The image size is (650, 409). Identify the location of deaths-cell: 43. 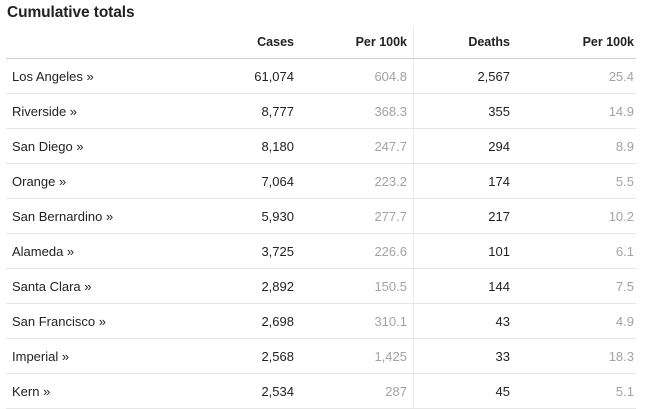
(502, 321).